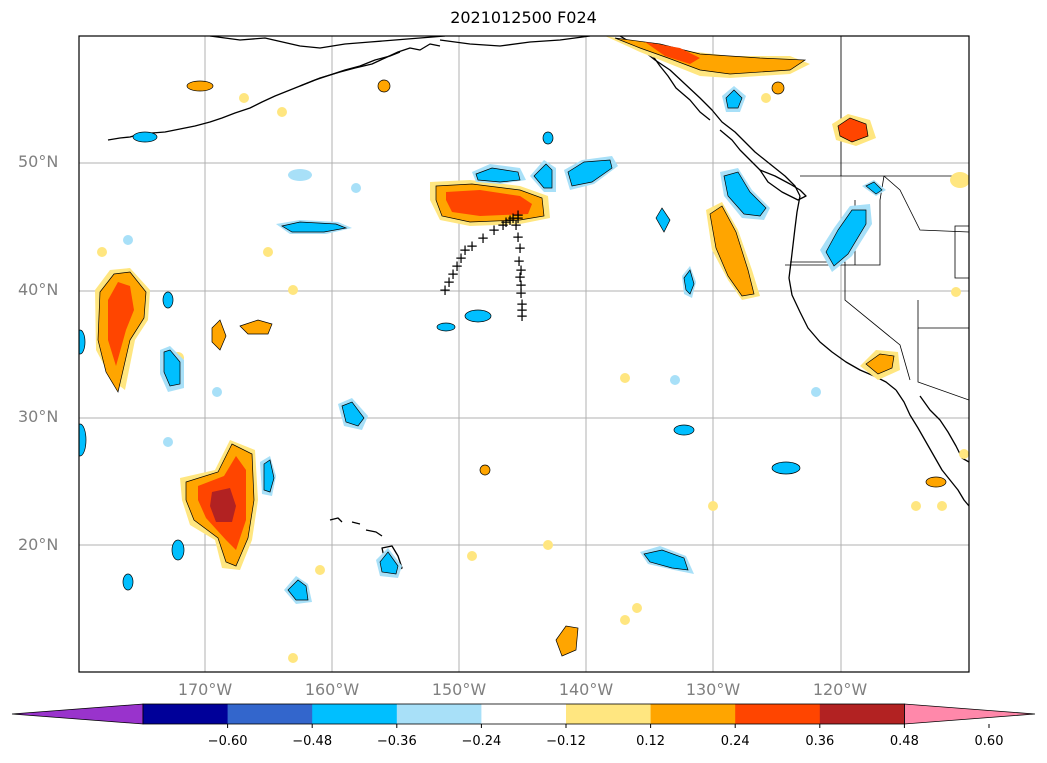 The image size is (1047, 763). Describe the element at coordinates (515, 41) in the screenshot. I see `gulf-of-alaska-coast` at that location.